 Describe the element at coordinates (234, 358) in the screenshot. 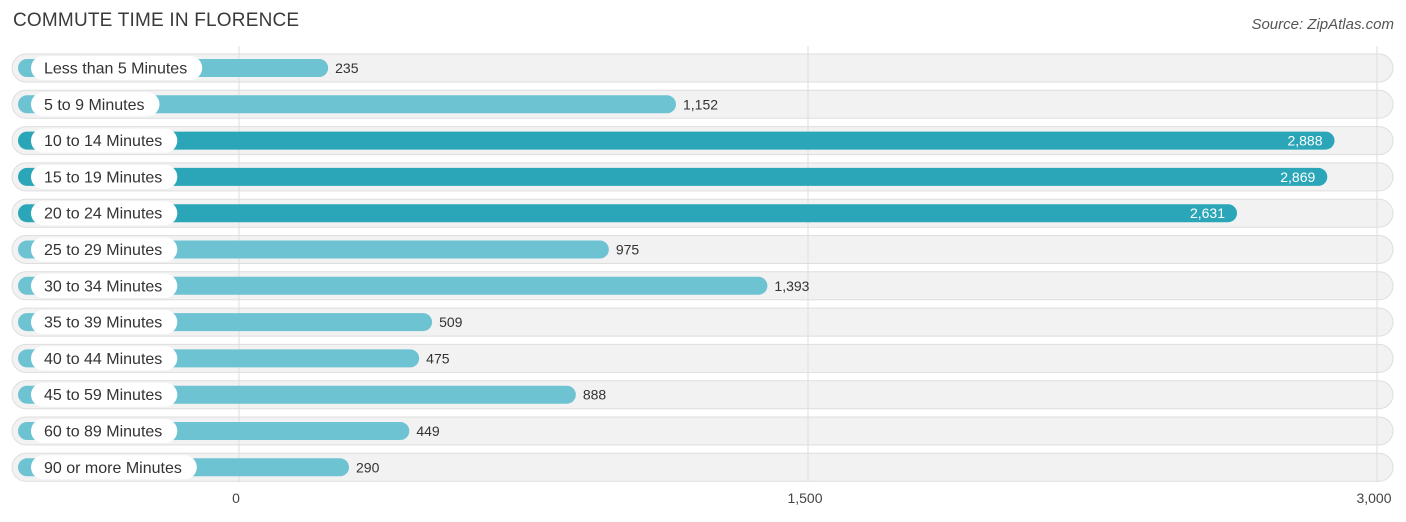

I see `bar-row: 40 to 44 Minutes 475` at that location.